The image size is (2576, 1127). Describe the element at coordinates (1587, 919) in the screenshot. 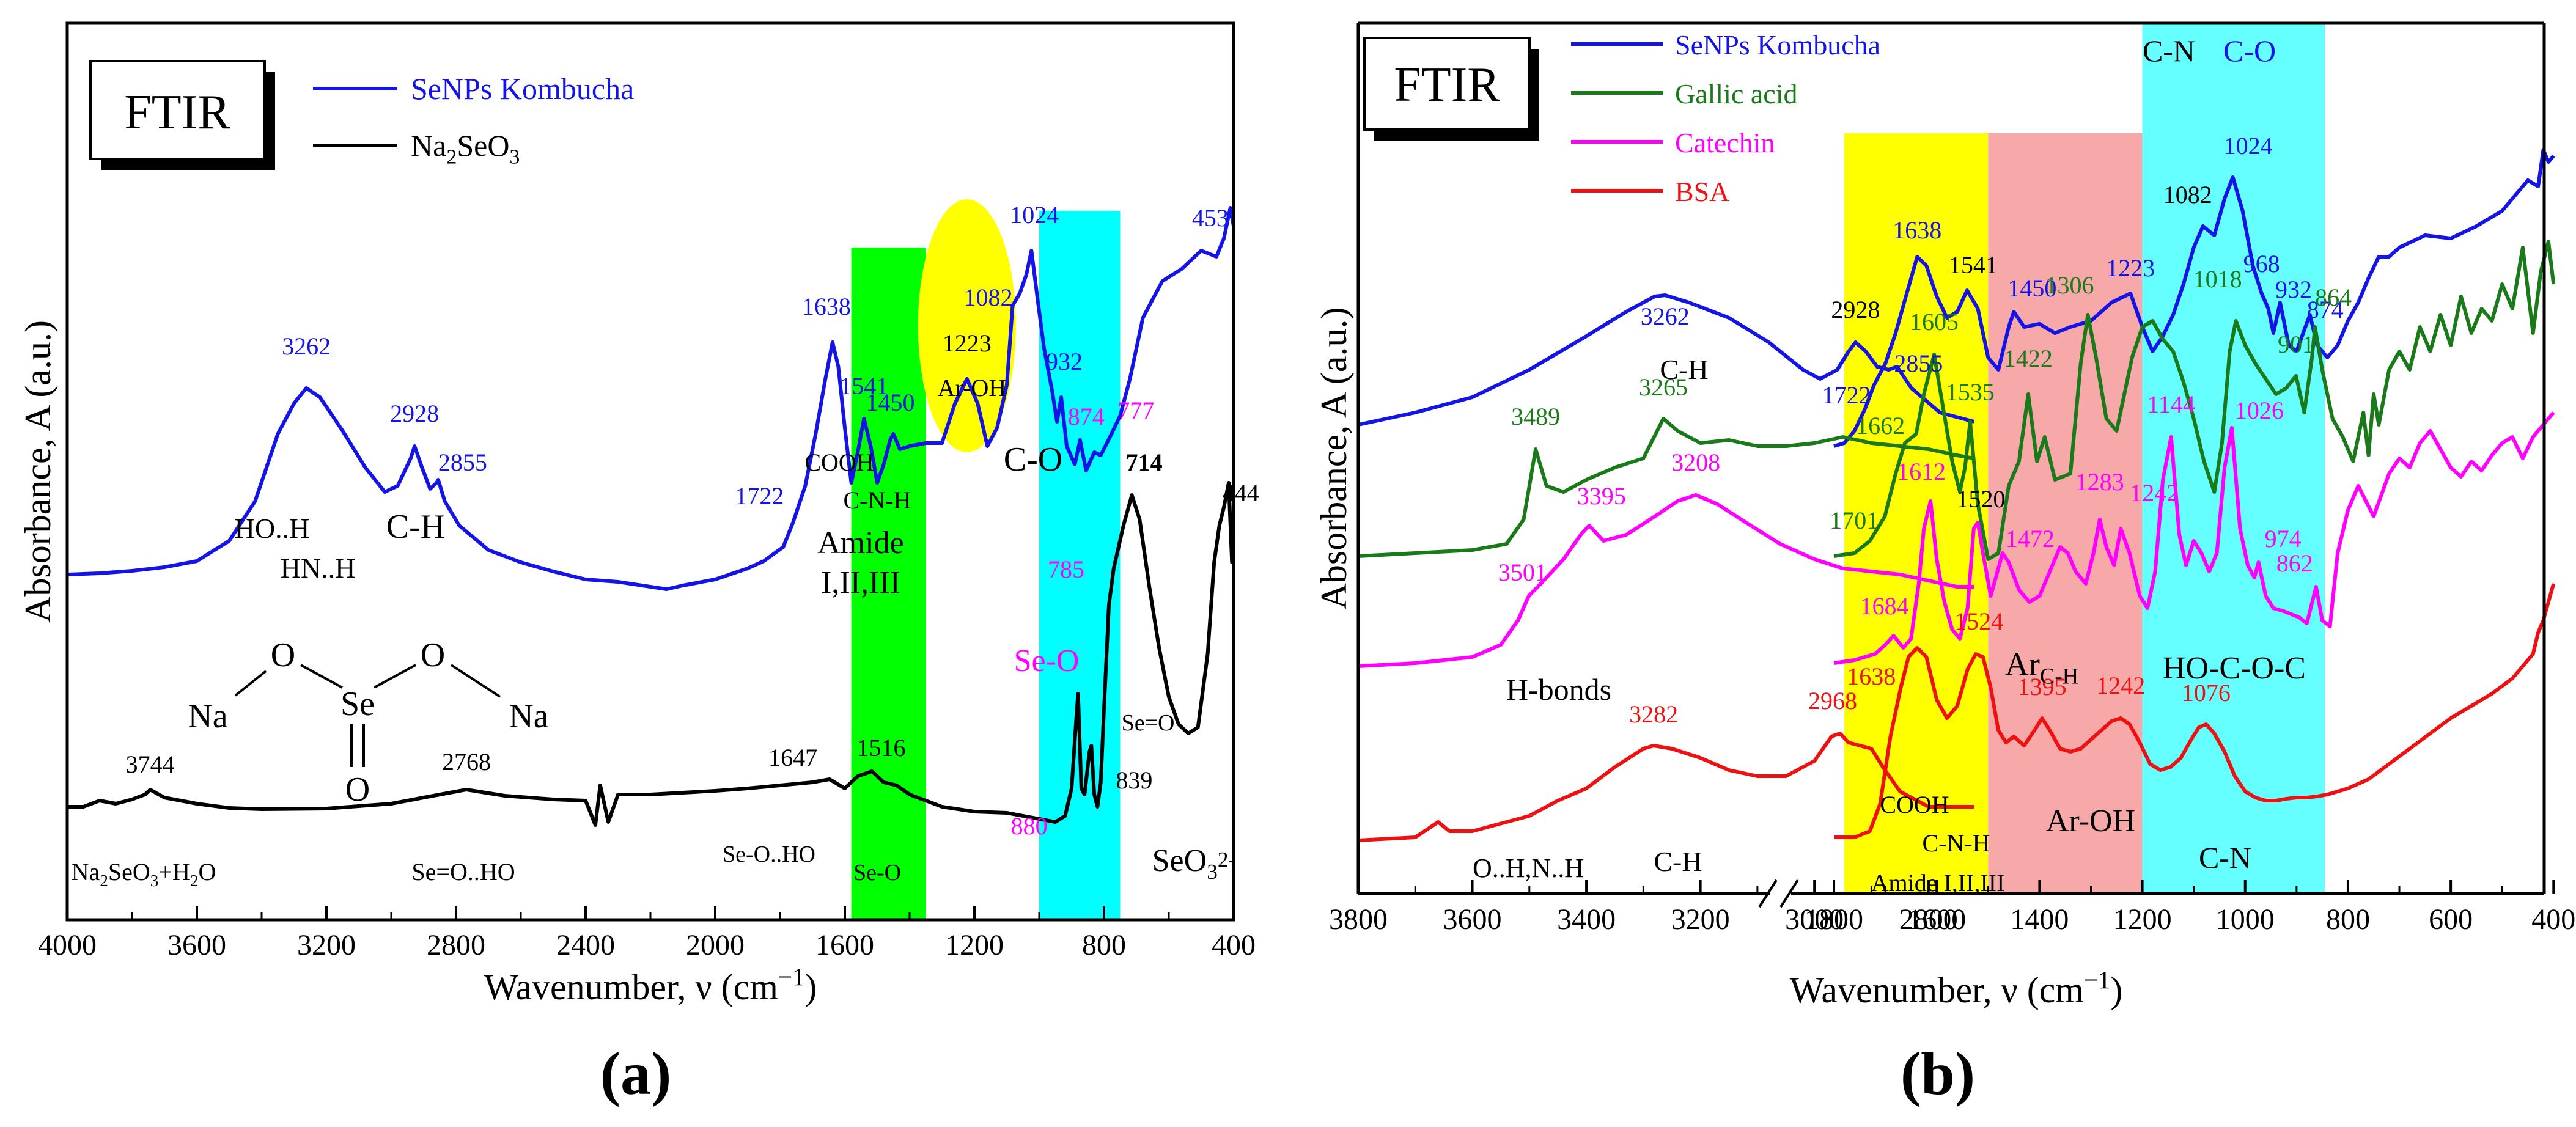

I see `x-tick-label: 3400` at that location.